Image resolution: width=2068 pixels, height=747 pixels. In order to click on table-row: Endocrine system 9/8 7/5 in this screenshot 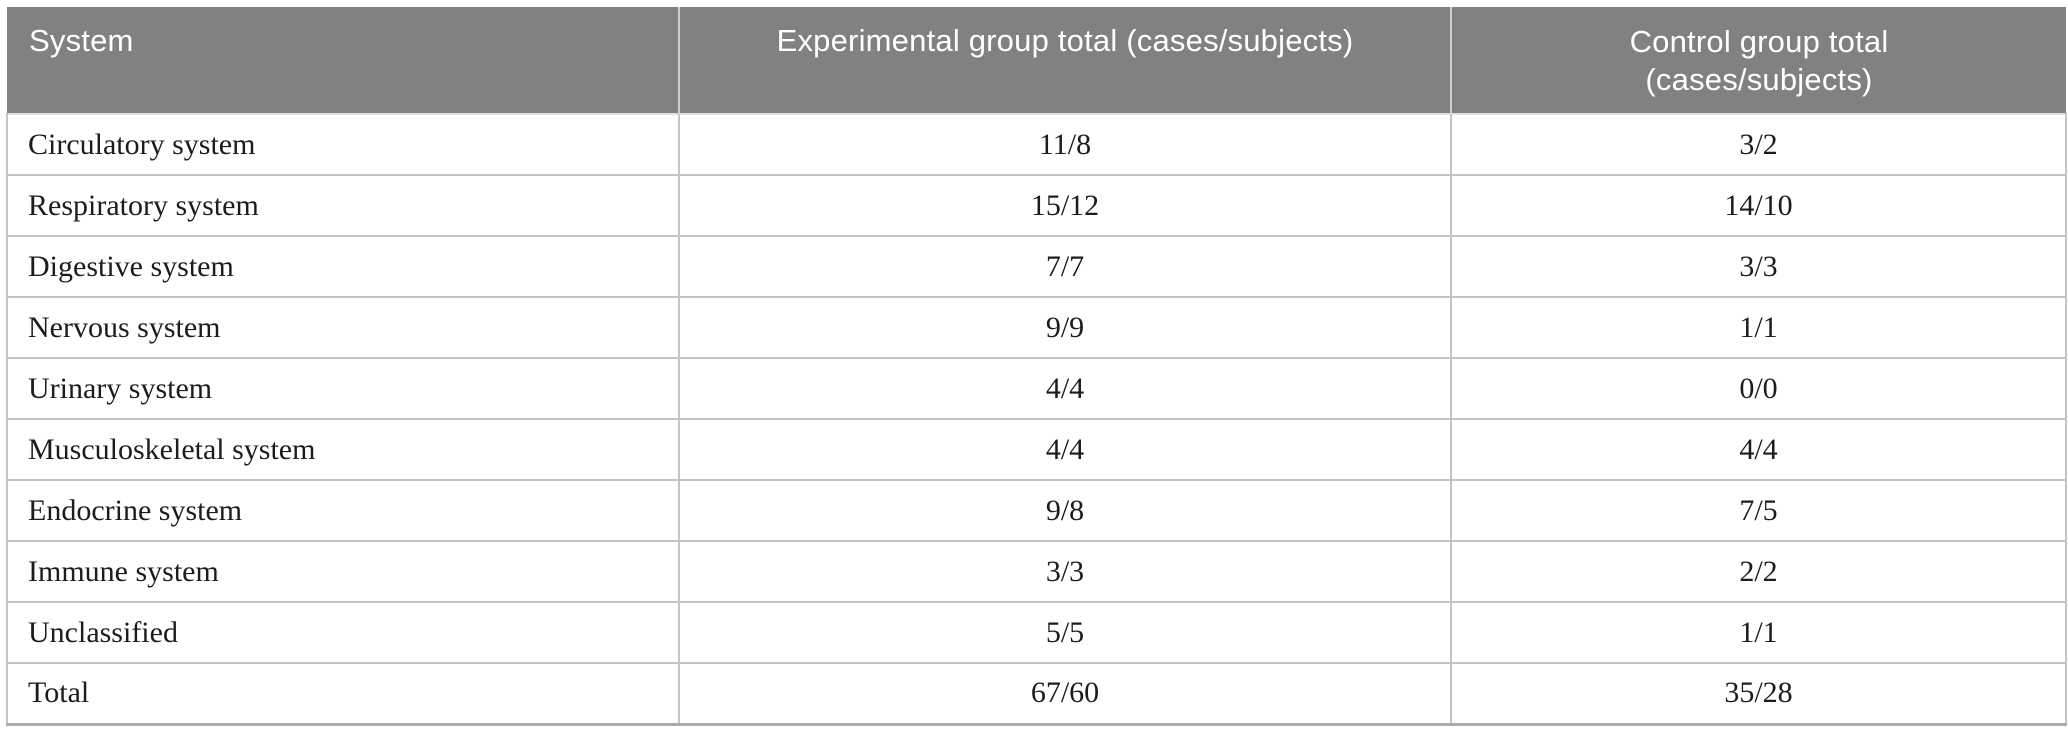, I will do `click(1036, 510)`.